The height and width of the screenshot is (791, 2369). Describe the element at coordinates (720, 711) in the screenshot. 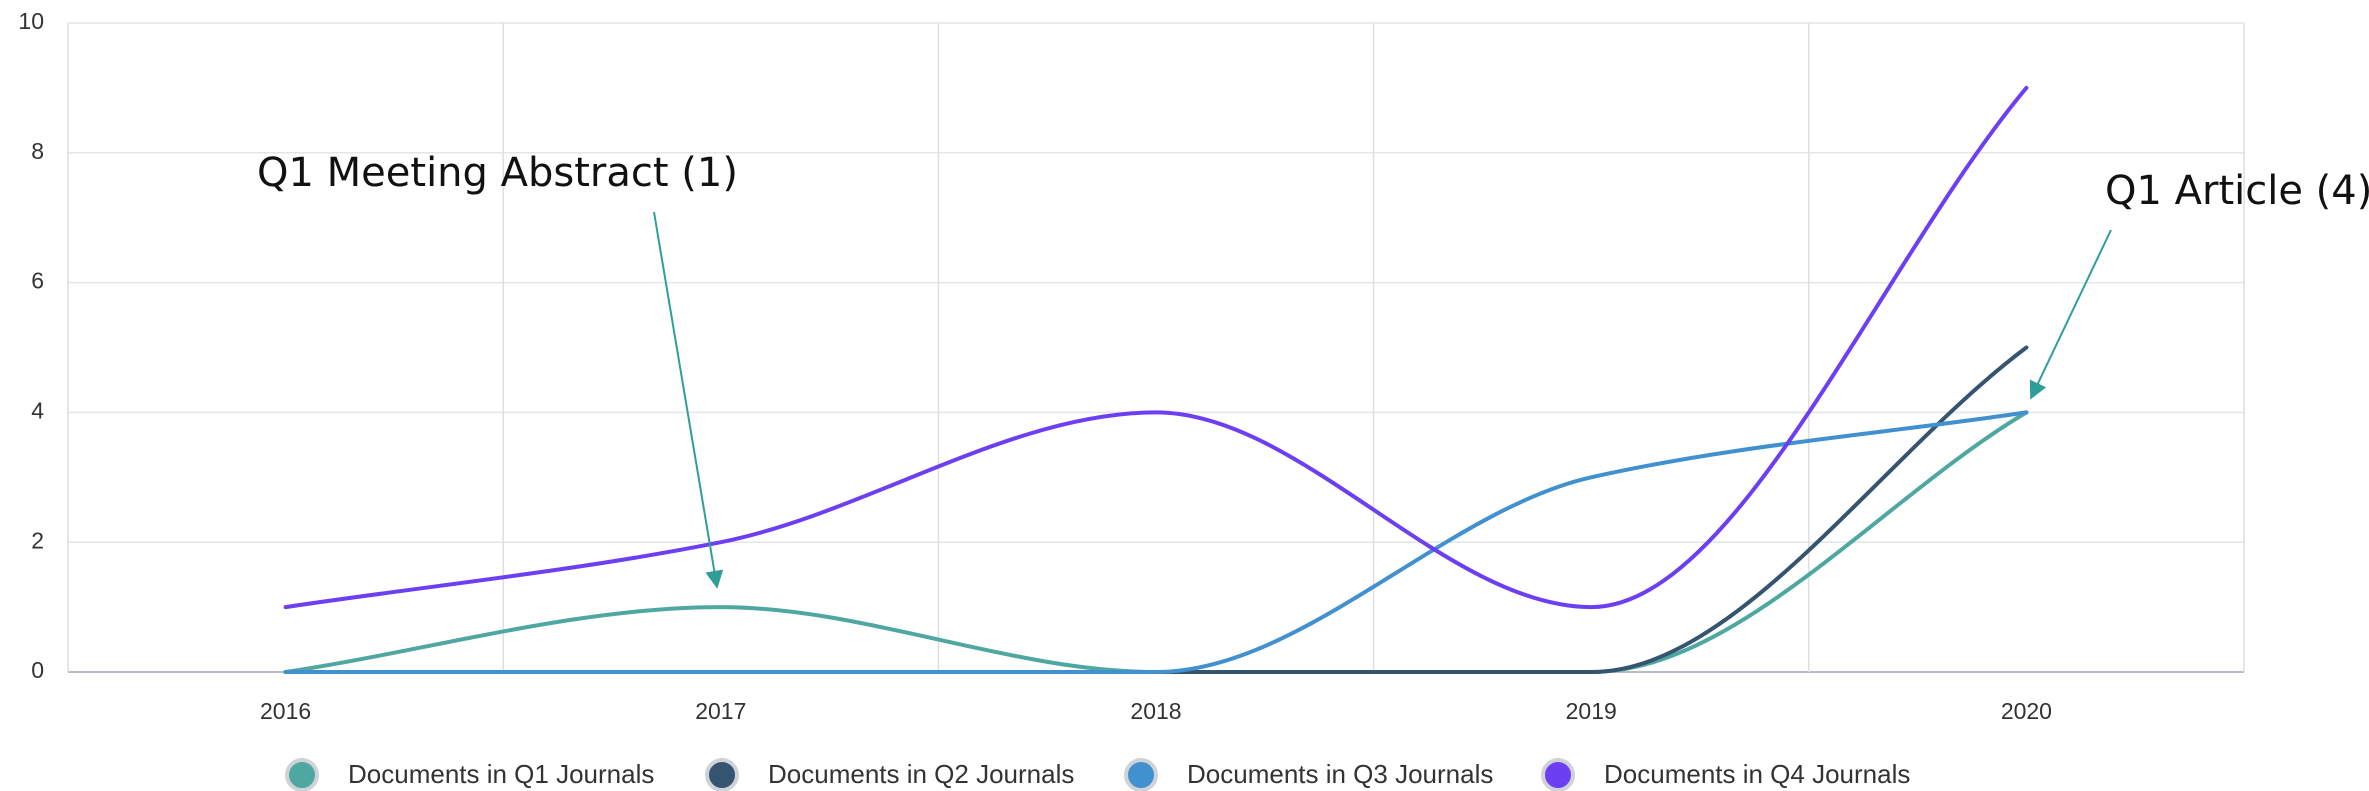

I see `x-tick-label: 2017` at that location.